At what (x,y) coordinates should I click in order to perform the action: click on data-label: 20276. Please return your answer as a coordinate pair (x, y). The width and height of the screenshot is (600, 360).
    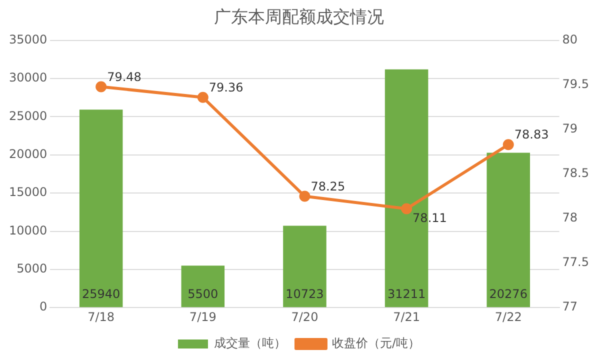
    Looking at the image, I should click on (508, 294).